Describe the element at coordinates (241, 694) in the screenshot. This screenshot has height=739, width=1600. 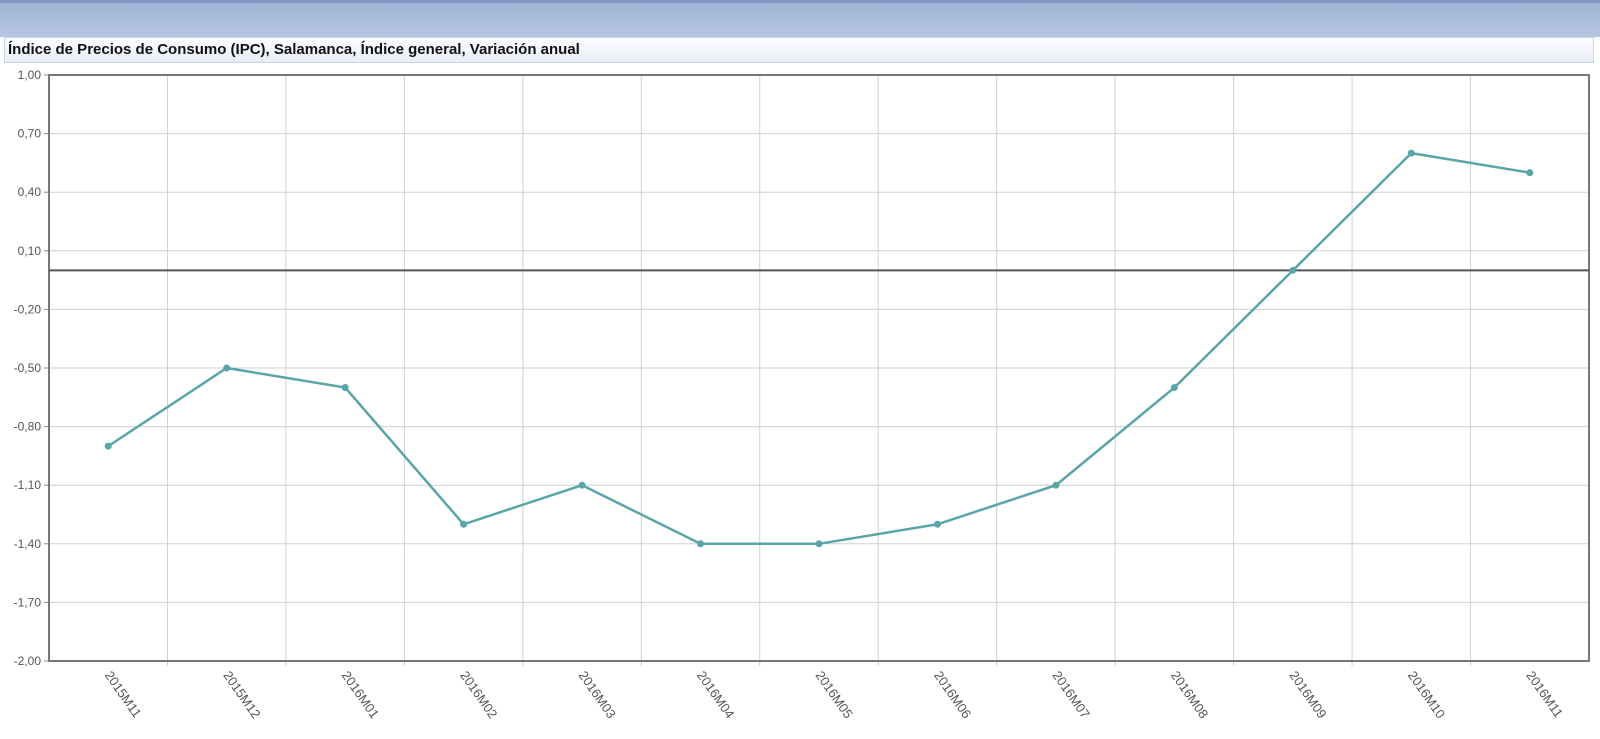
I see `x-tick-label: 2015M12` at that location.